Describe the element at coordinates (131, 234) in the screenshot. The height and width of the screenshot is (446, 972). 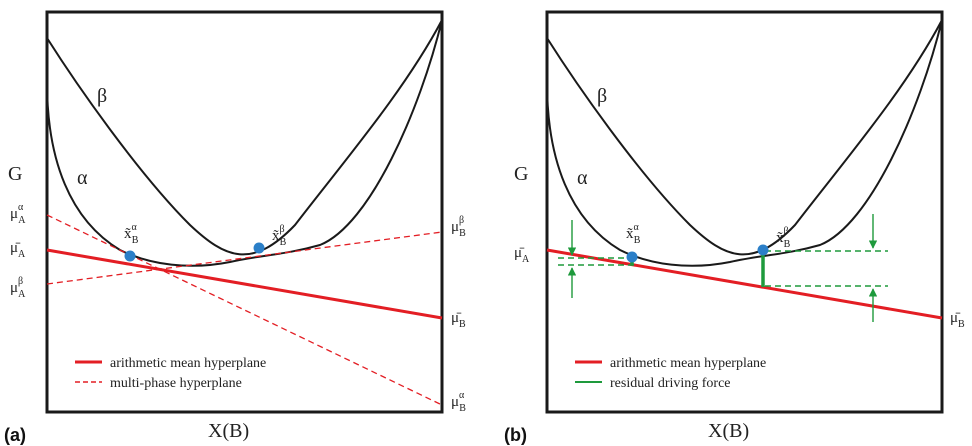
I see `panel-a-point-alpha-label: x̃α B` at that location.